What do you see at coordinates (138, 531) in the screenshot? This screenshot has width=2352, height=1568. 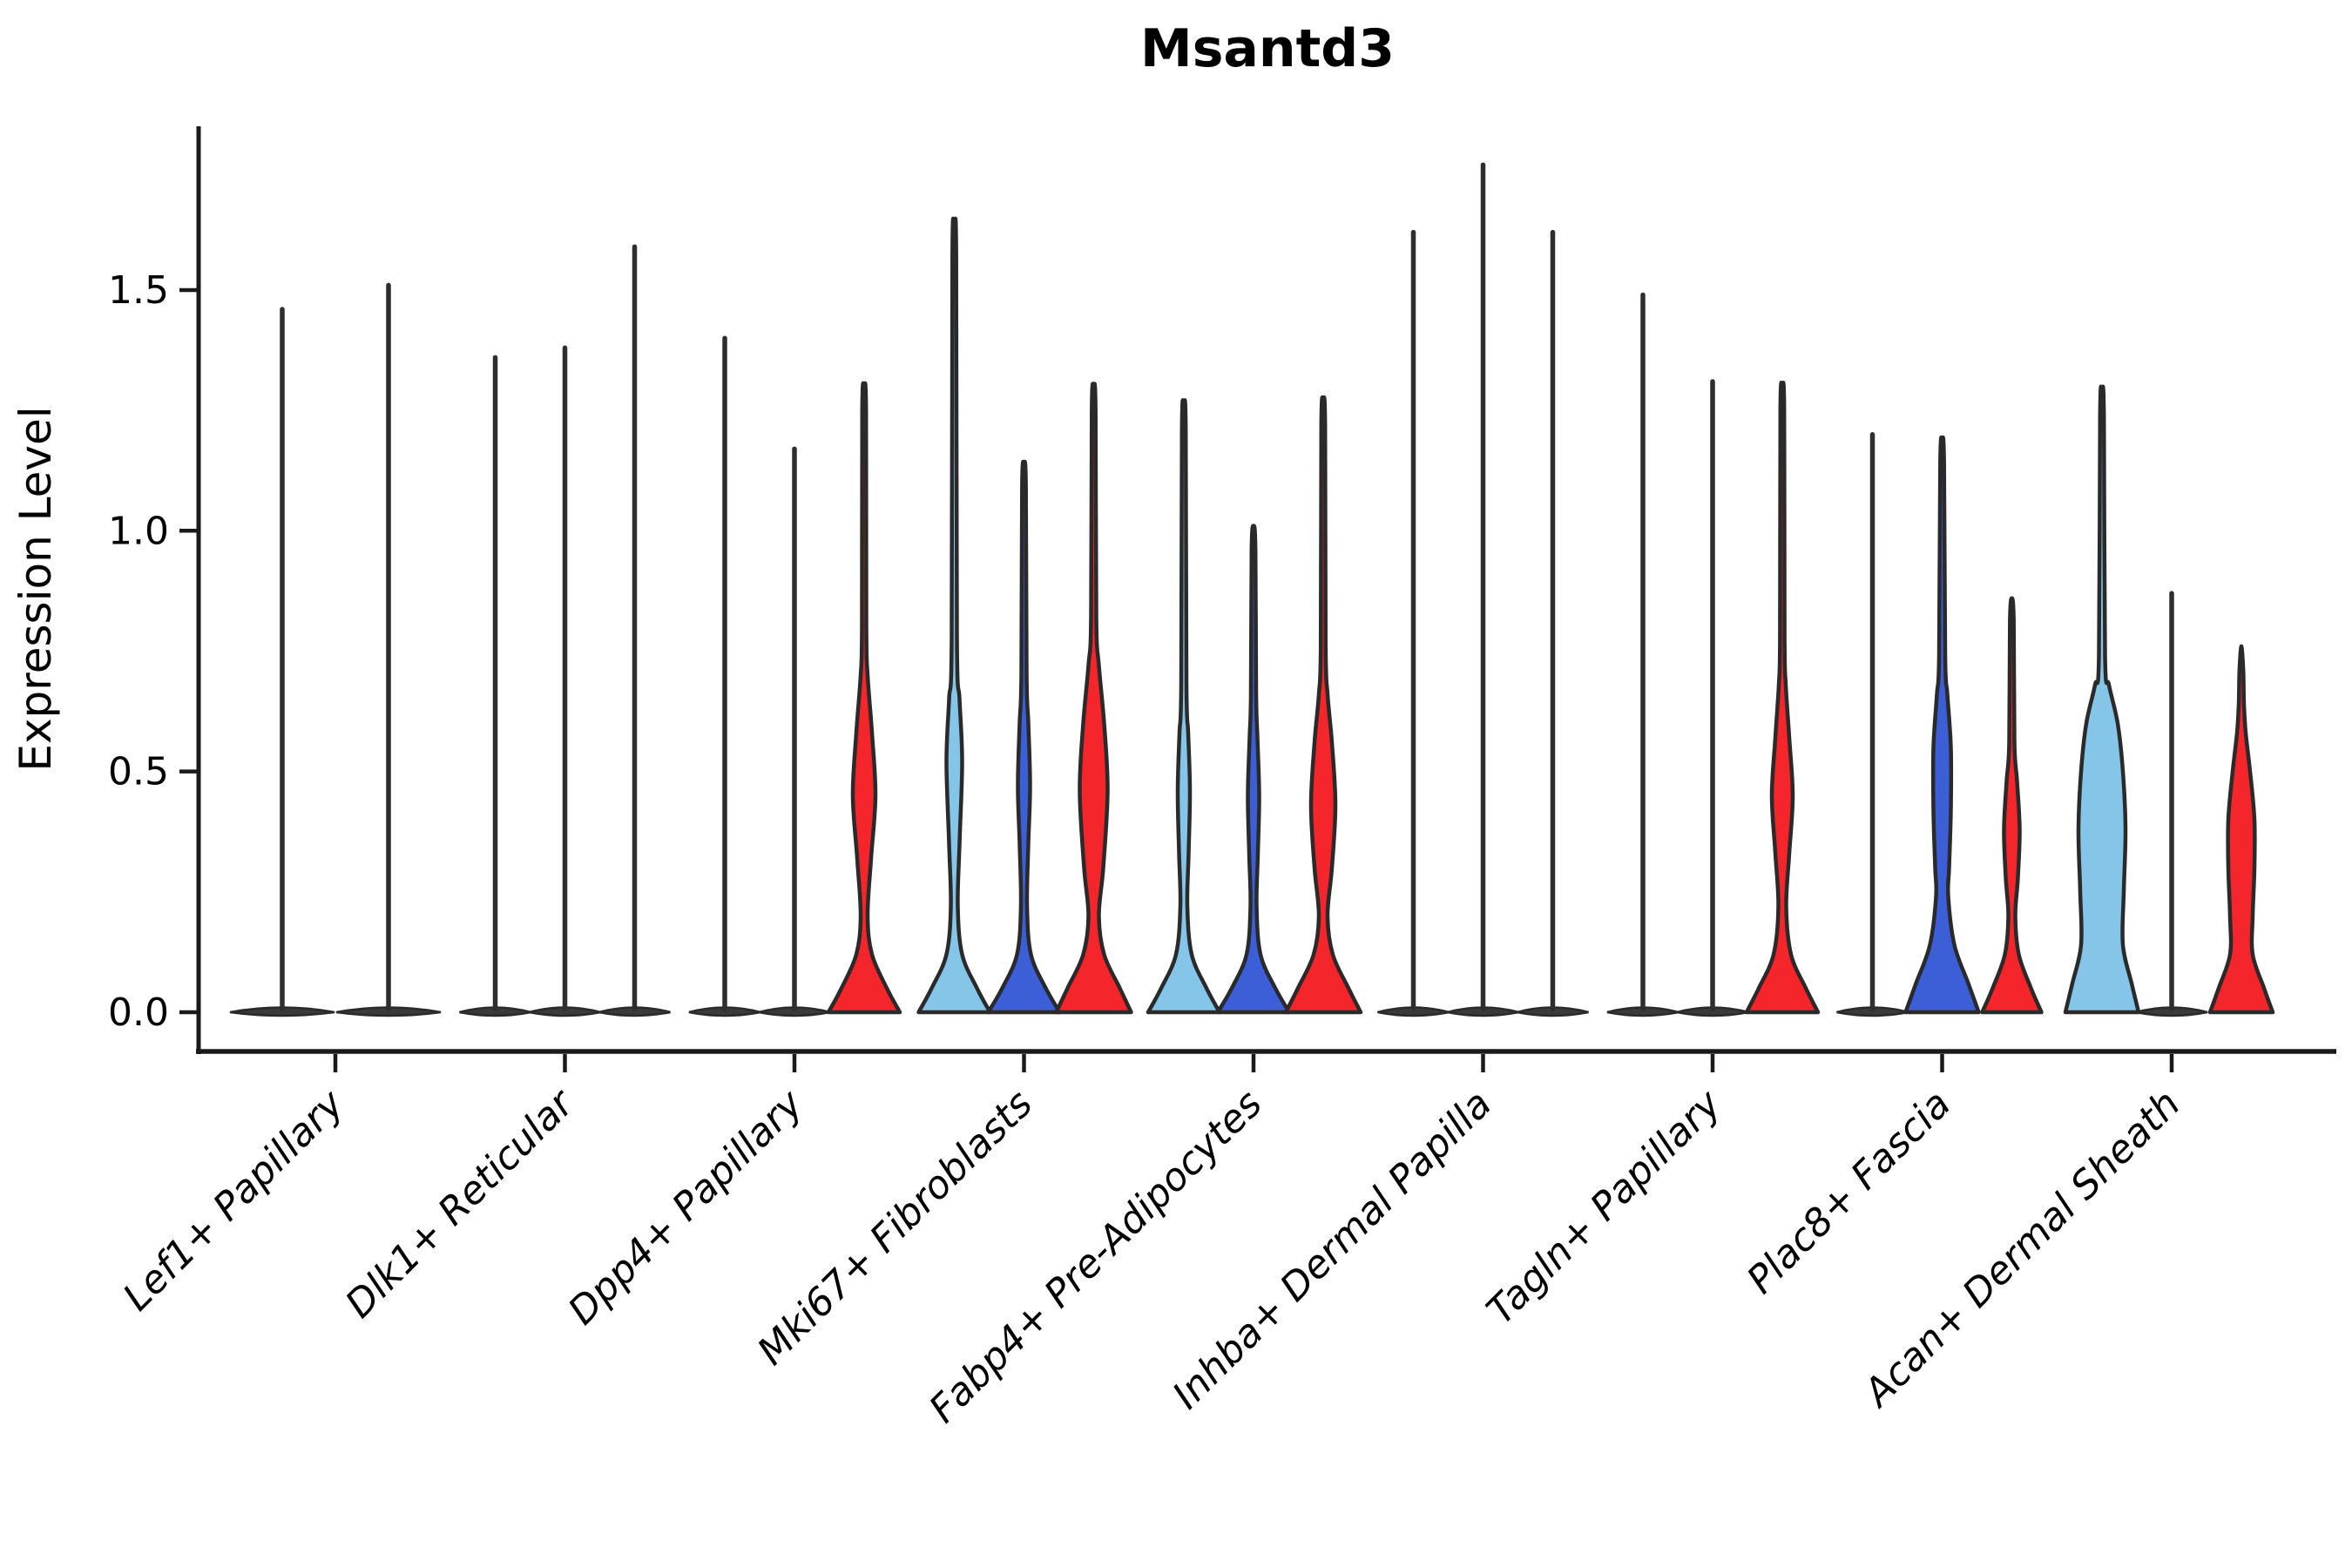 I see `y-tick-label: 1.0` at bounding box center [138, 531].